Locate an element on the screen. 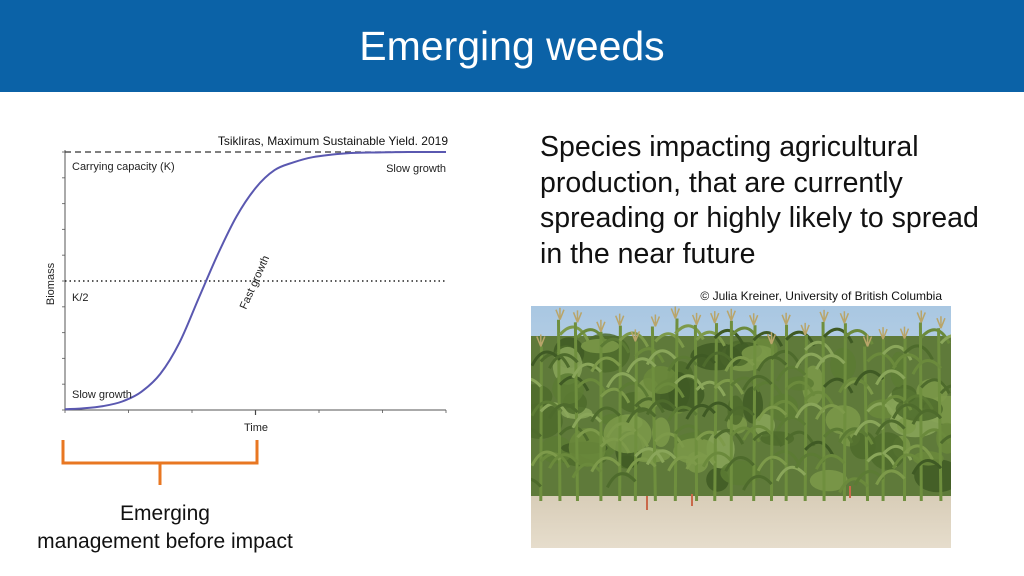 This screenshot has height=576, width=1024. y-axis-label: Biomass is located at coordinates (51, 283).